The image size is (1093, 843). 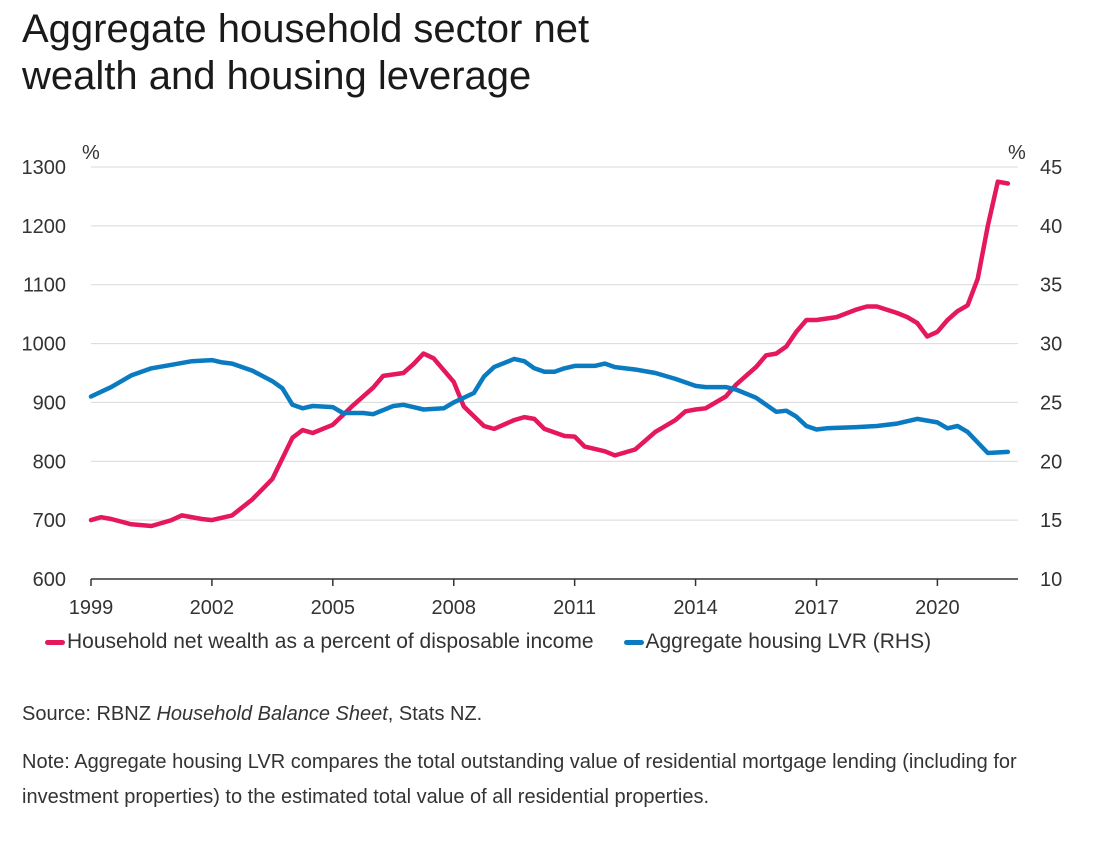 What do you see at coordinates (44, 345) in the screenshot?
I see `left-tick-label: 1000` at bounding box center [44, 345].